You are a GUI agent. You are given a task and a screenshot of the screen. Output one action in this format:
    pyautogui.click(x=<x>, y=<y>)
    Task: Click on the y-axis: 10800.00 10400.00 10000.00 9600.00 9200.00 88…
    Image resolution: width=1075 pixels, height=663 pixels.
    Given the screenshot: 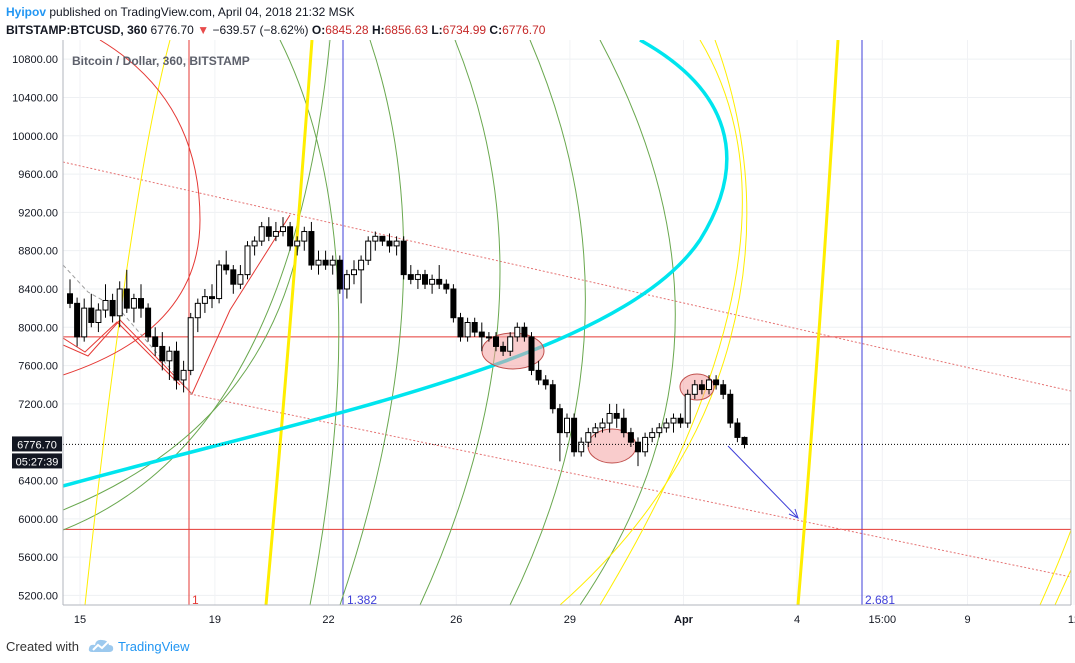 What is the action you would take?
    pyautogui.click(x=35, y=328)
    